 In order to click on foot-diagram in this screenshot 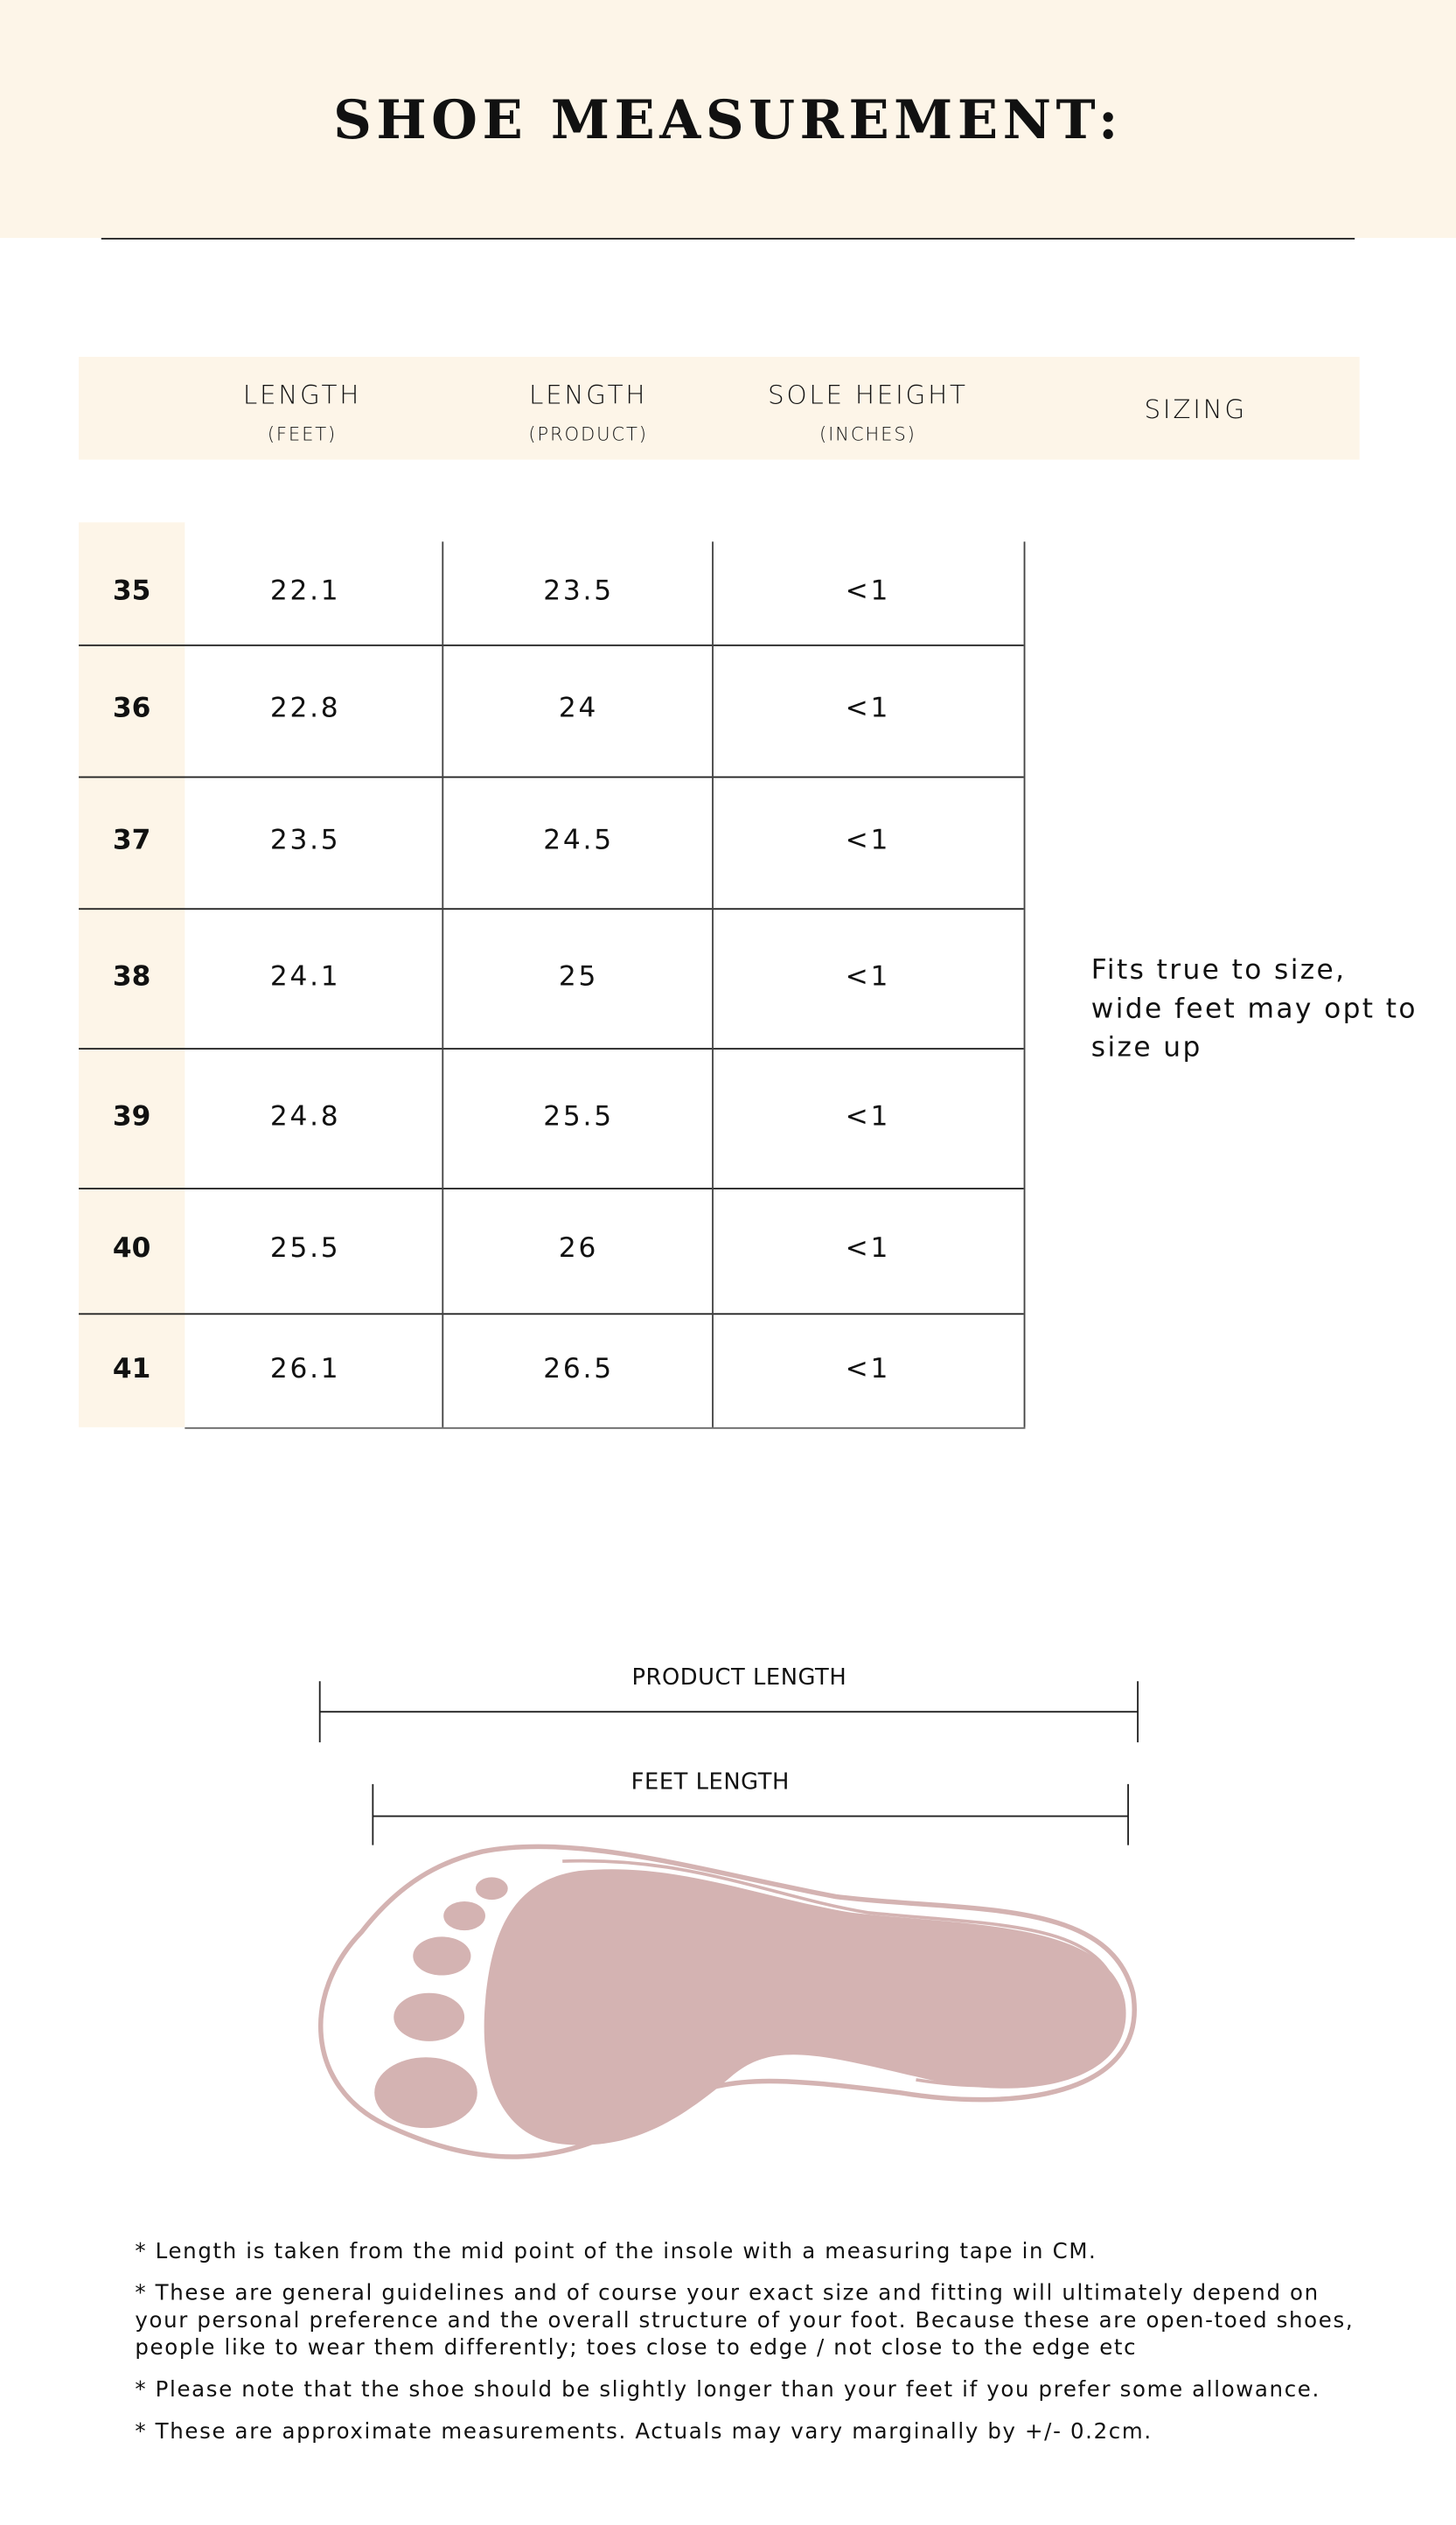, I will do `click(728, 1920)`.